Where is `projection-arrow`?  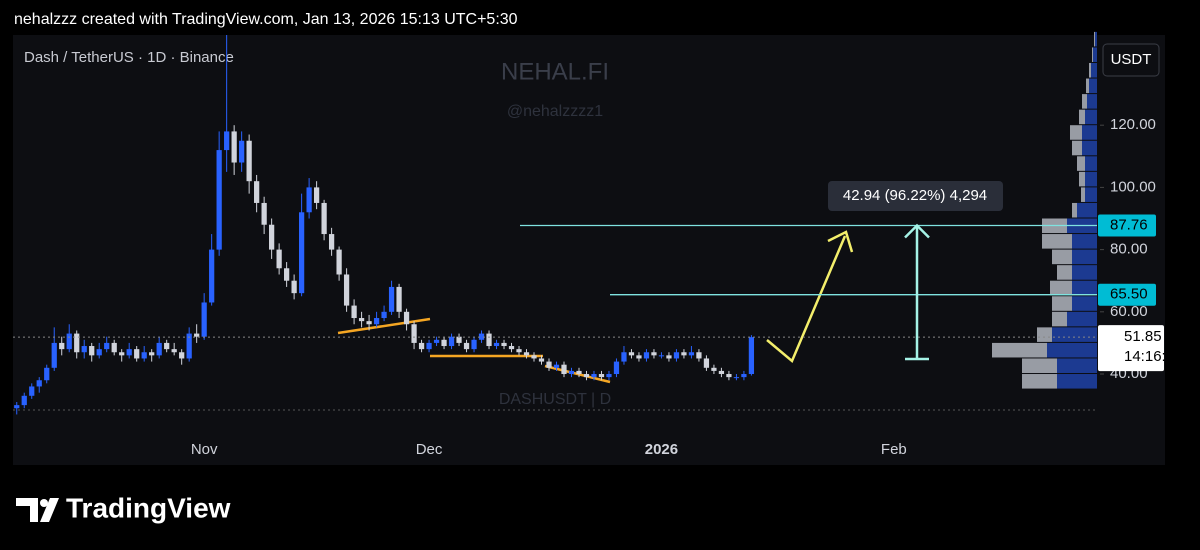 projection-arrow is located at coordinates (806, 299).